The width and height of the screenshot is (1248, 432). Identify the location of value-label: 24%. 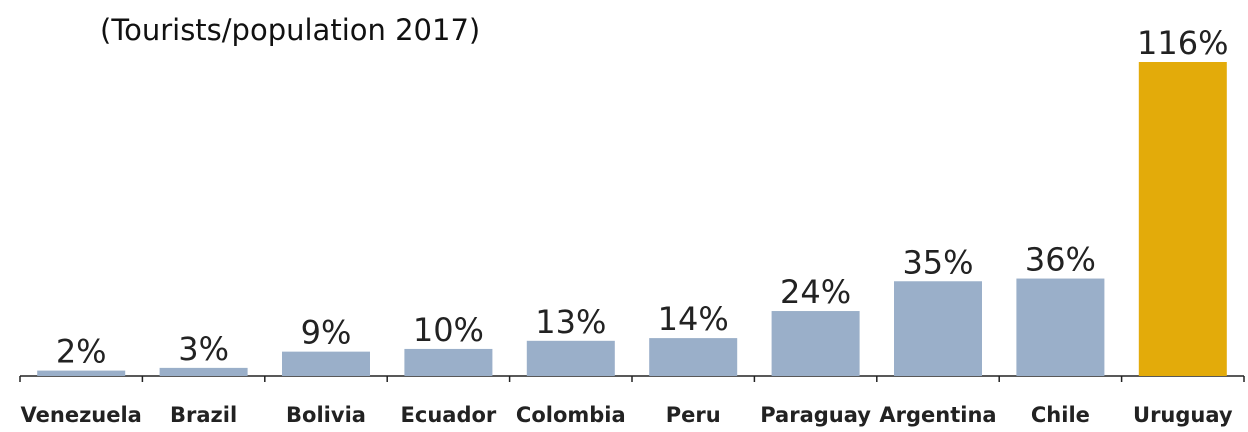
(815, 292).